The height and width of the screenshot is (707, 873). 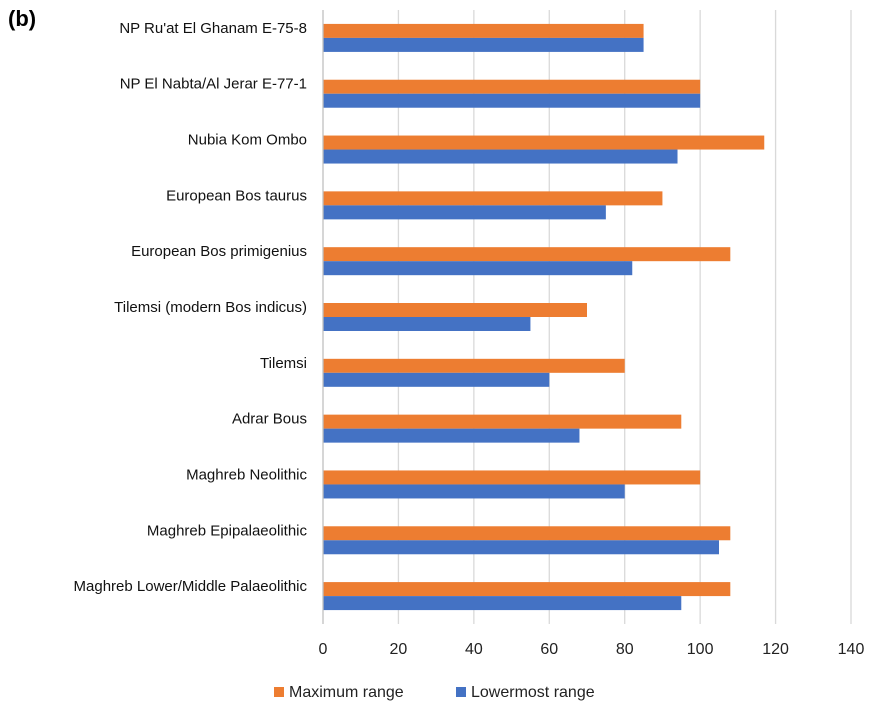 I want to click on legend-swatch-lowermost, so click(x=461, y=692).